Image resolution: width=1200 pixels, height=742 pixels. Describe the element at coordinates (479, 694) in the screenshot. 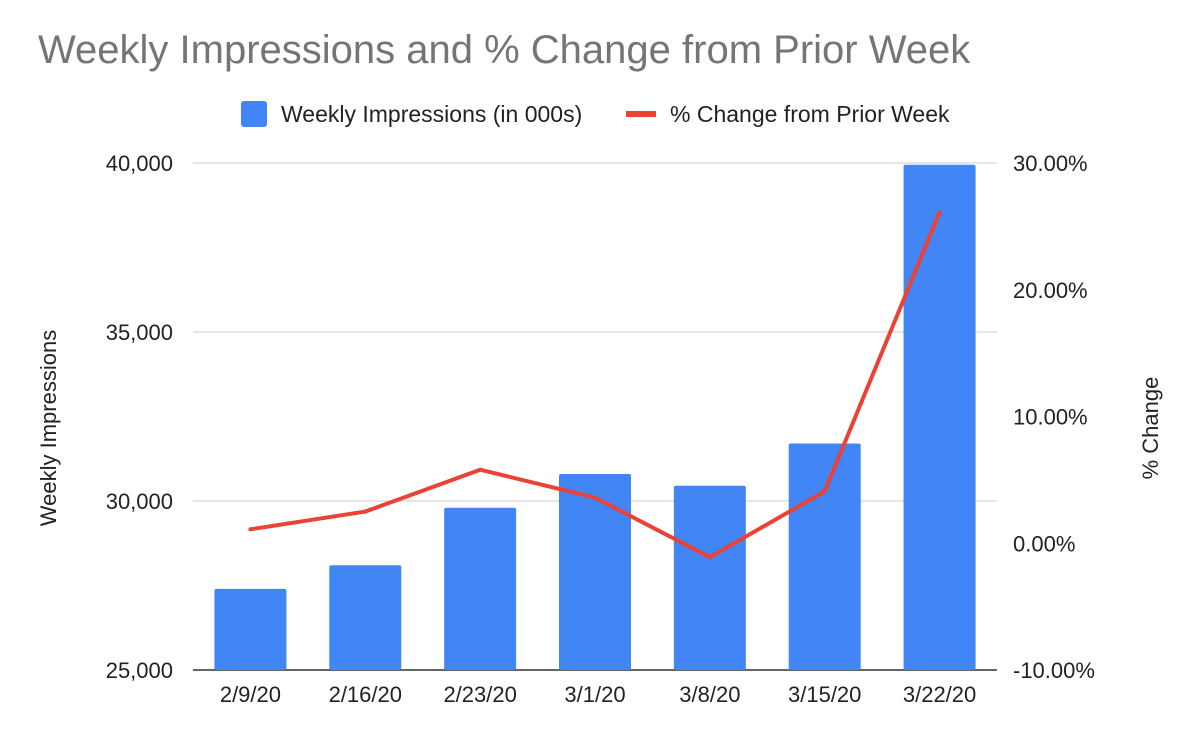

I see `x-tick-label: 2/23/20` at that location.